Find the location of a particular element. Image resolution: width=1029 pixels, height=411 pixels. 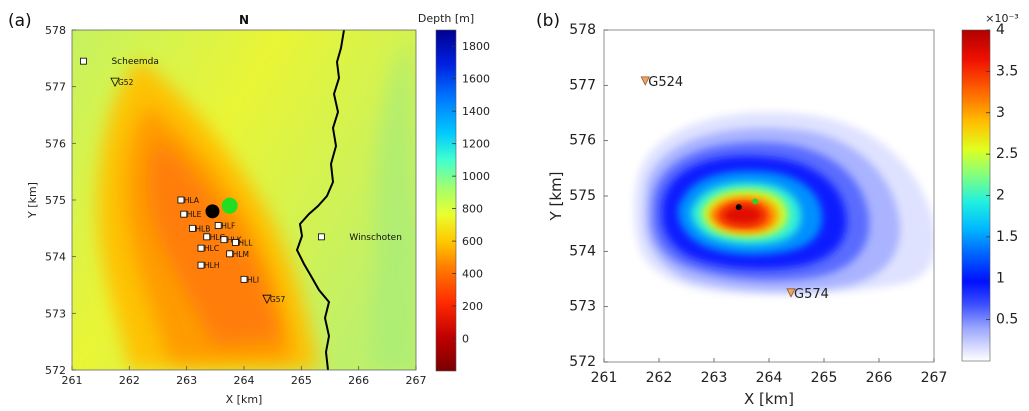

colorbar-a-ticks: 1800 1600 1400 1200 1000 800 600 400 200 0 is located at coordinates (471, 193).